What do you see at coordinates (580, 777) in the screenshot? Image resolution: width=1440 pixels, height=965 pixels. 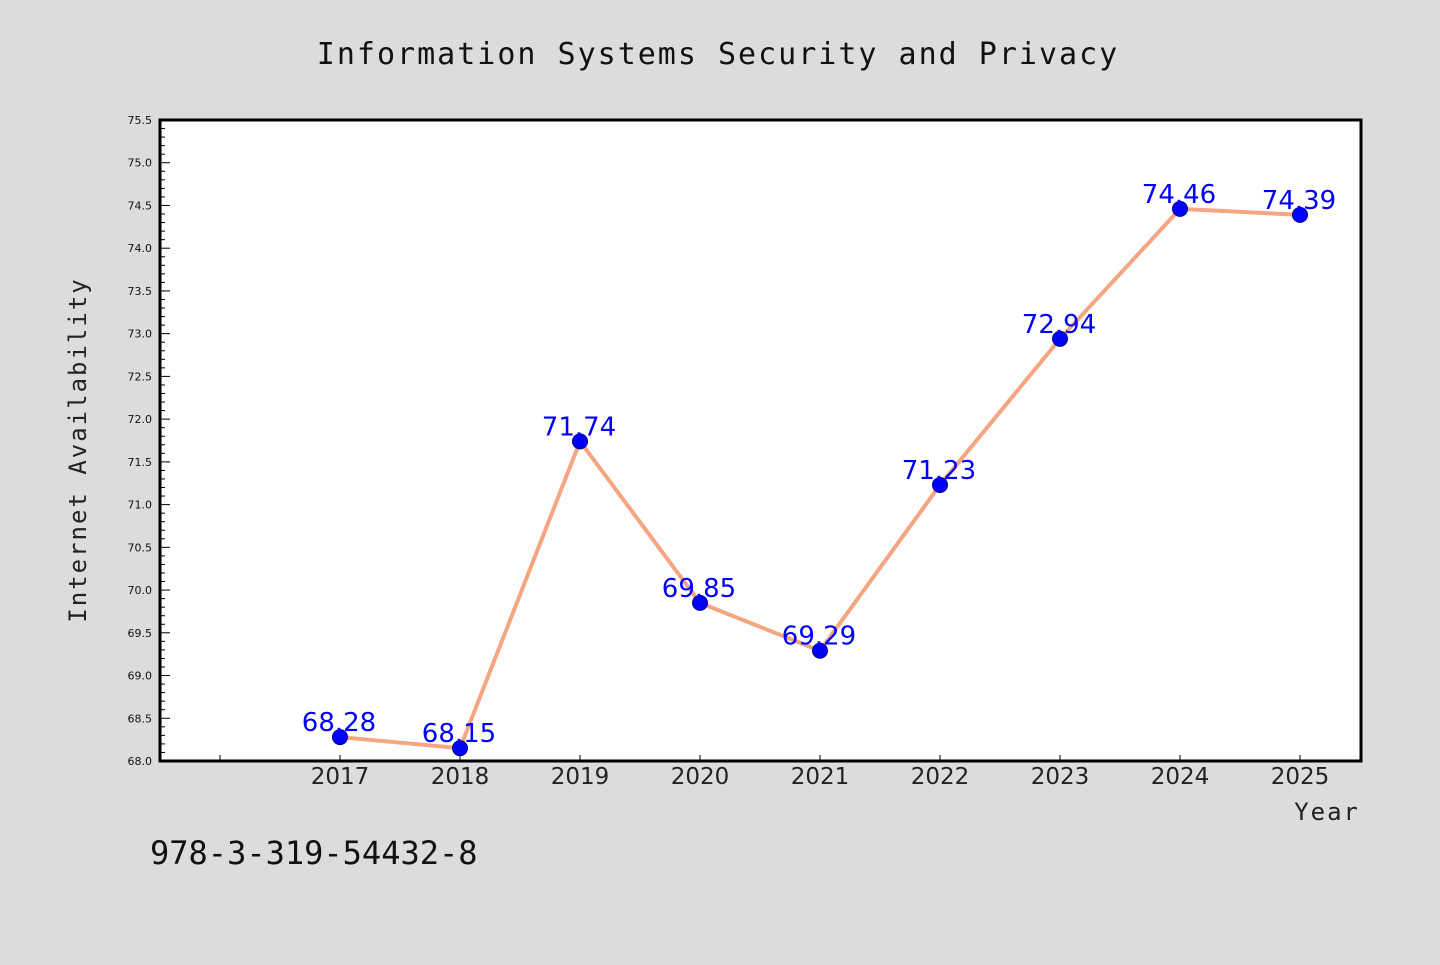 I see `x-tick-label: 2019` at bounding box center [580, 777].